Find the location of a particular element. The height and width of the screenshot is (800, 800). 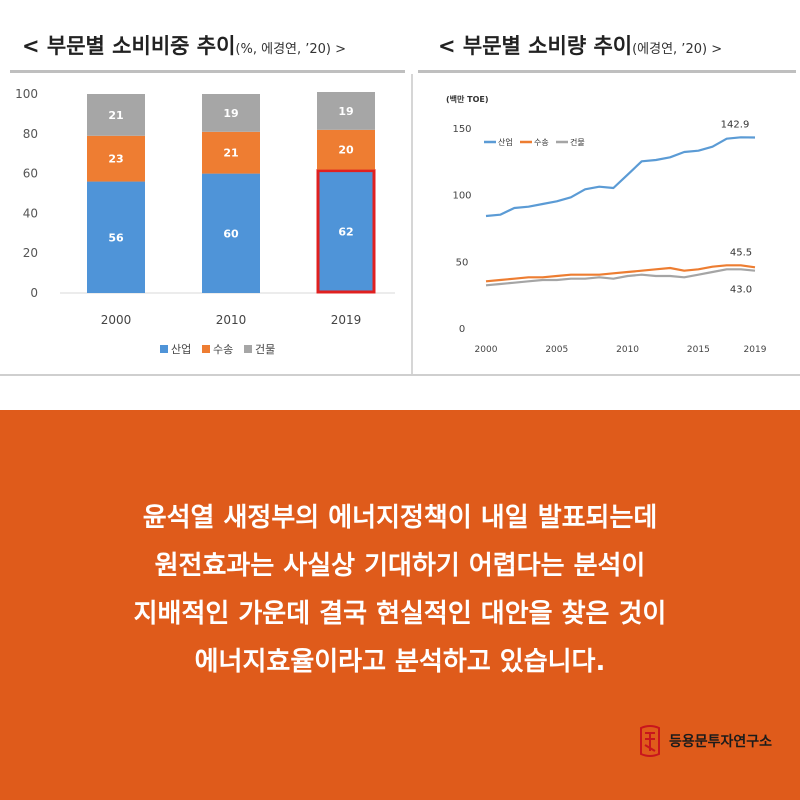

chart-area-bottom-rule is located at coordinates (400, 375).